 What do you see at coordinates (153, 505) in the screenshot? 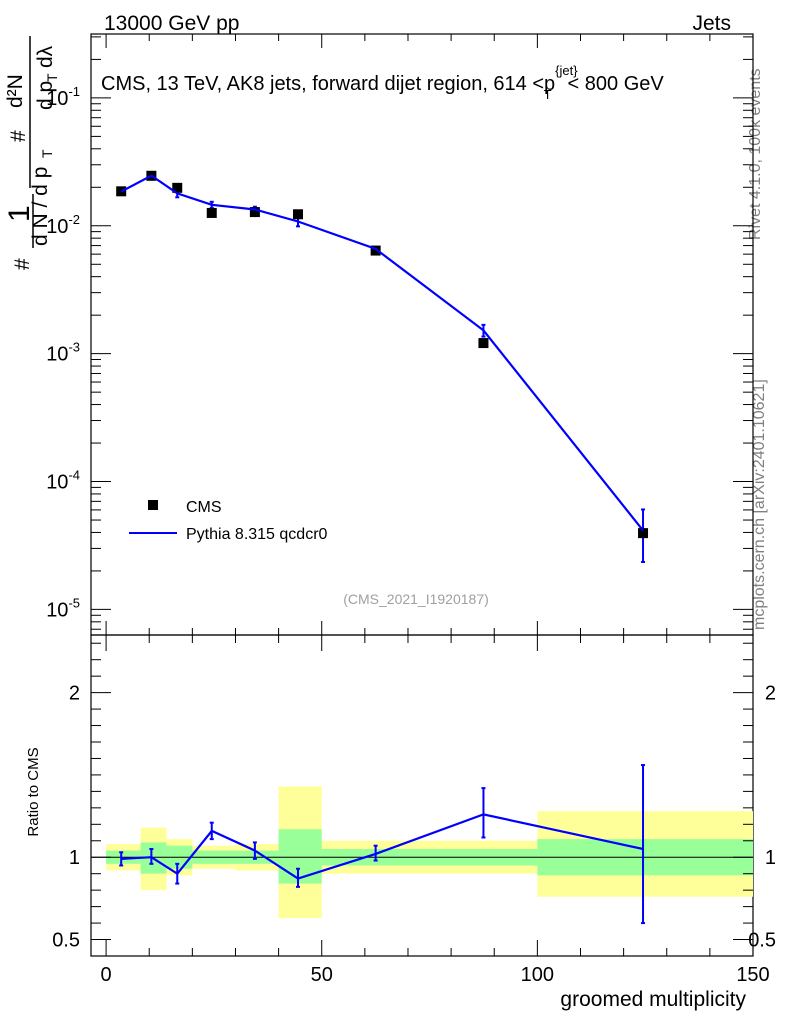
I see `legend-cms-marker` at bounding box center [153, 505].